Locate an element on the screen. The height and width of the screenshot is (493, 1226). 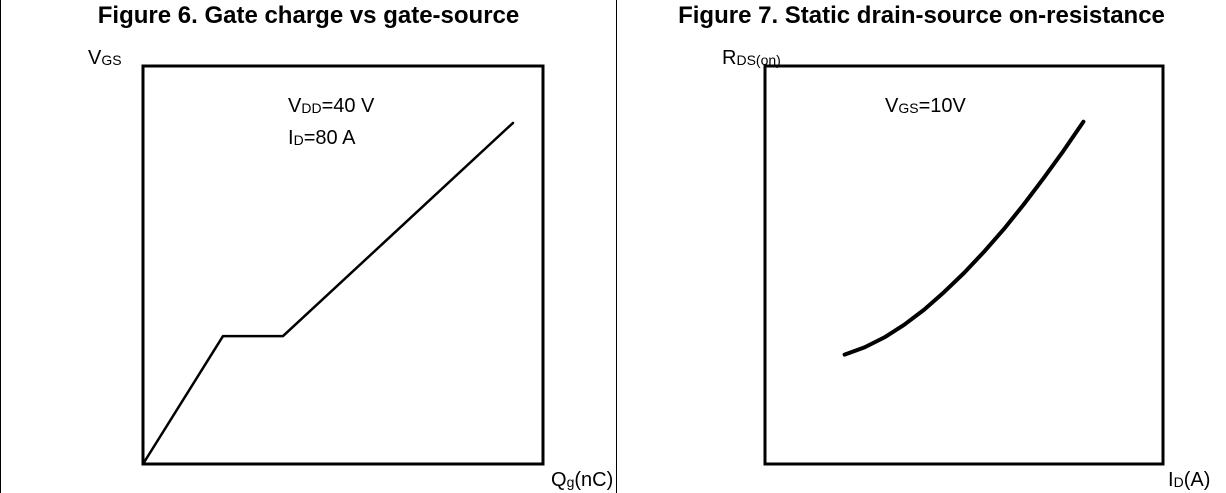
x-axis-label: ID(A) is located at coordinates (1189, 480).